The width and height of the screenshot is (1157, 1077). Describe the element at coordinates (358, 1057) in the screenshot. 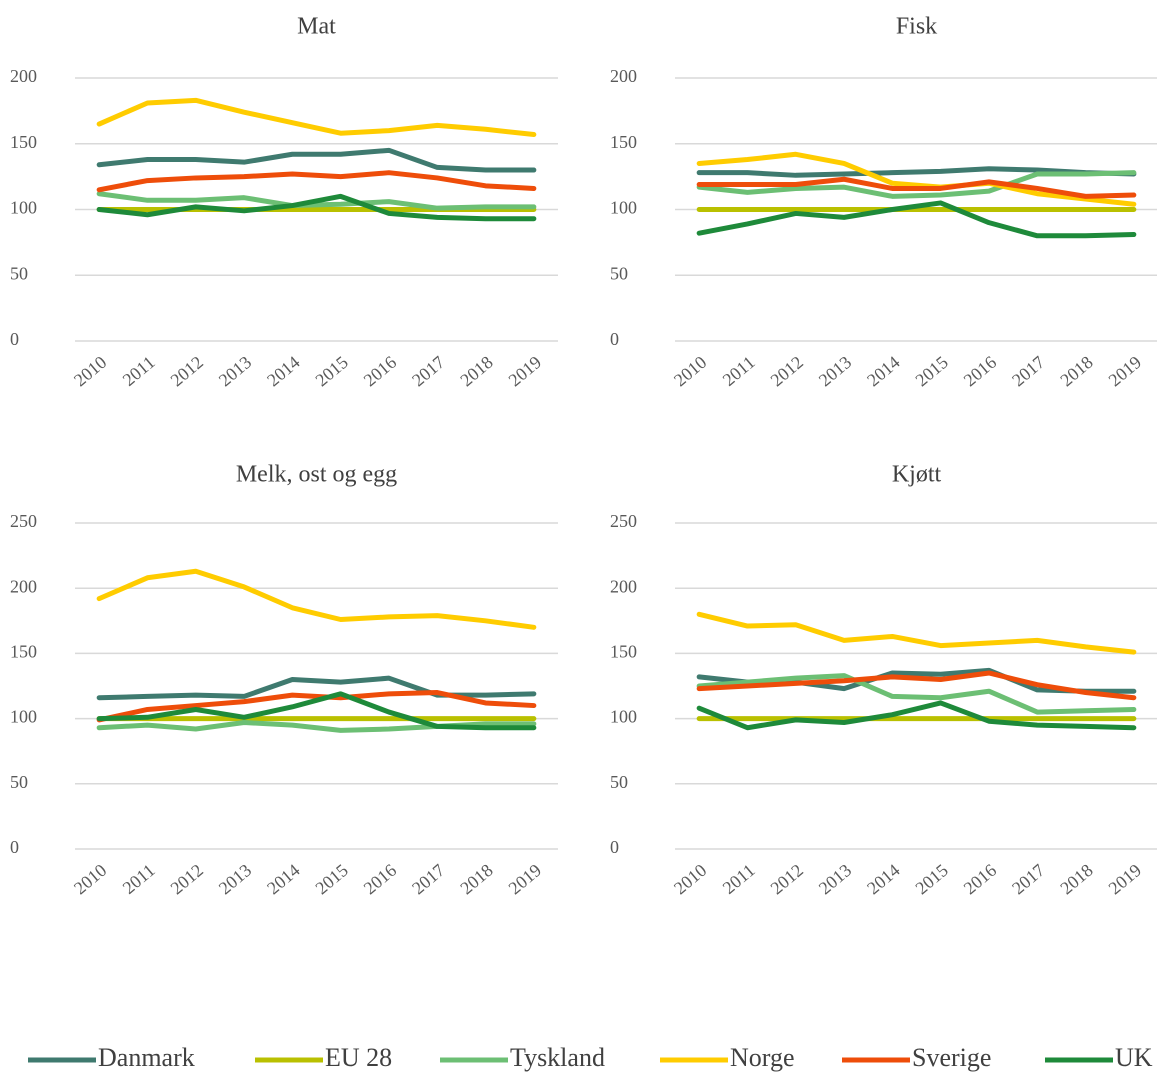

I see `legend-label: EU 28` at that location.